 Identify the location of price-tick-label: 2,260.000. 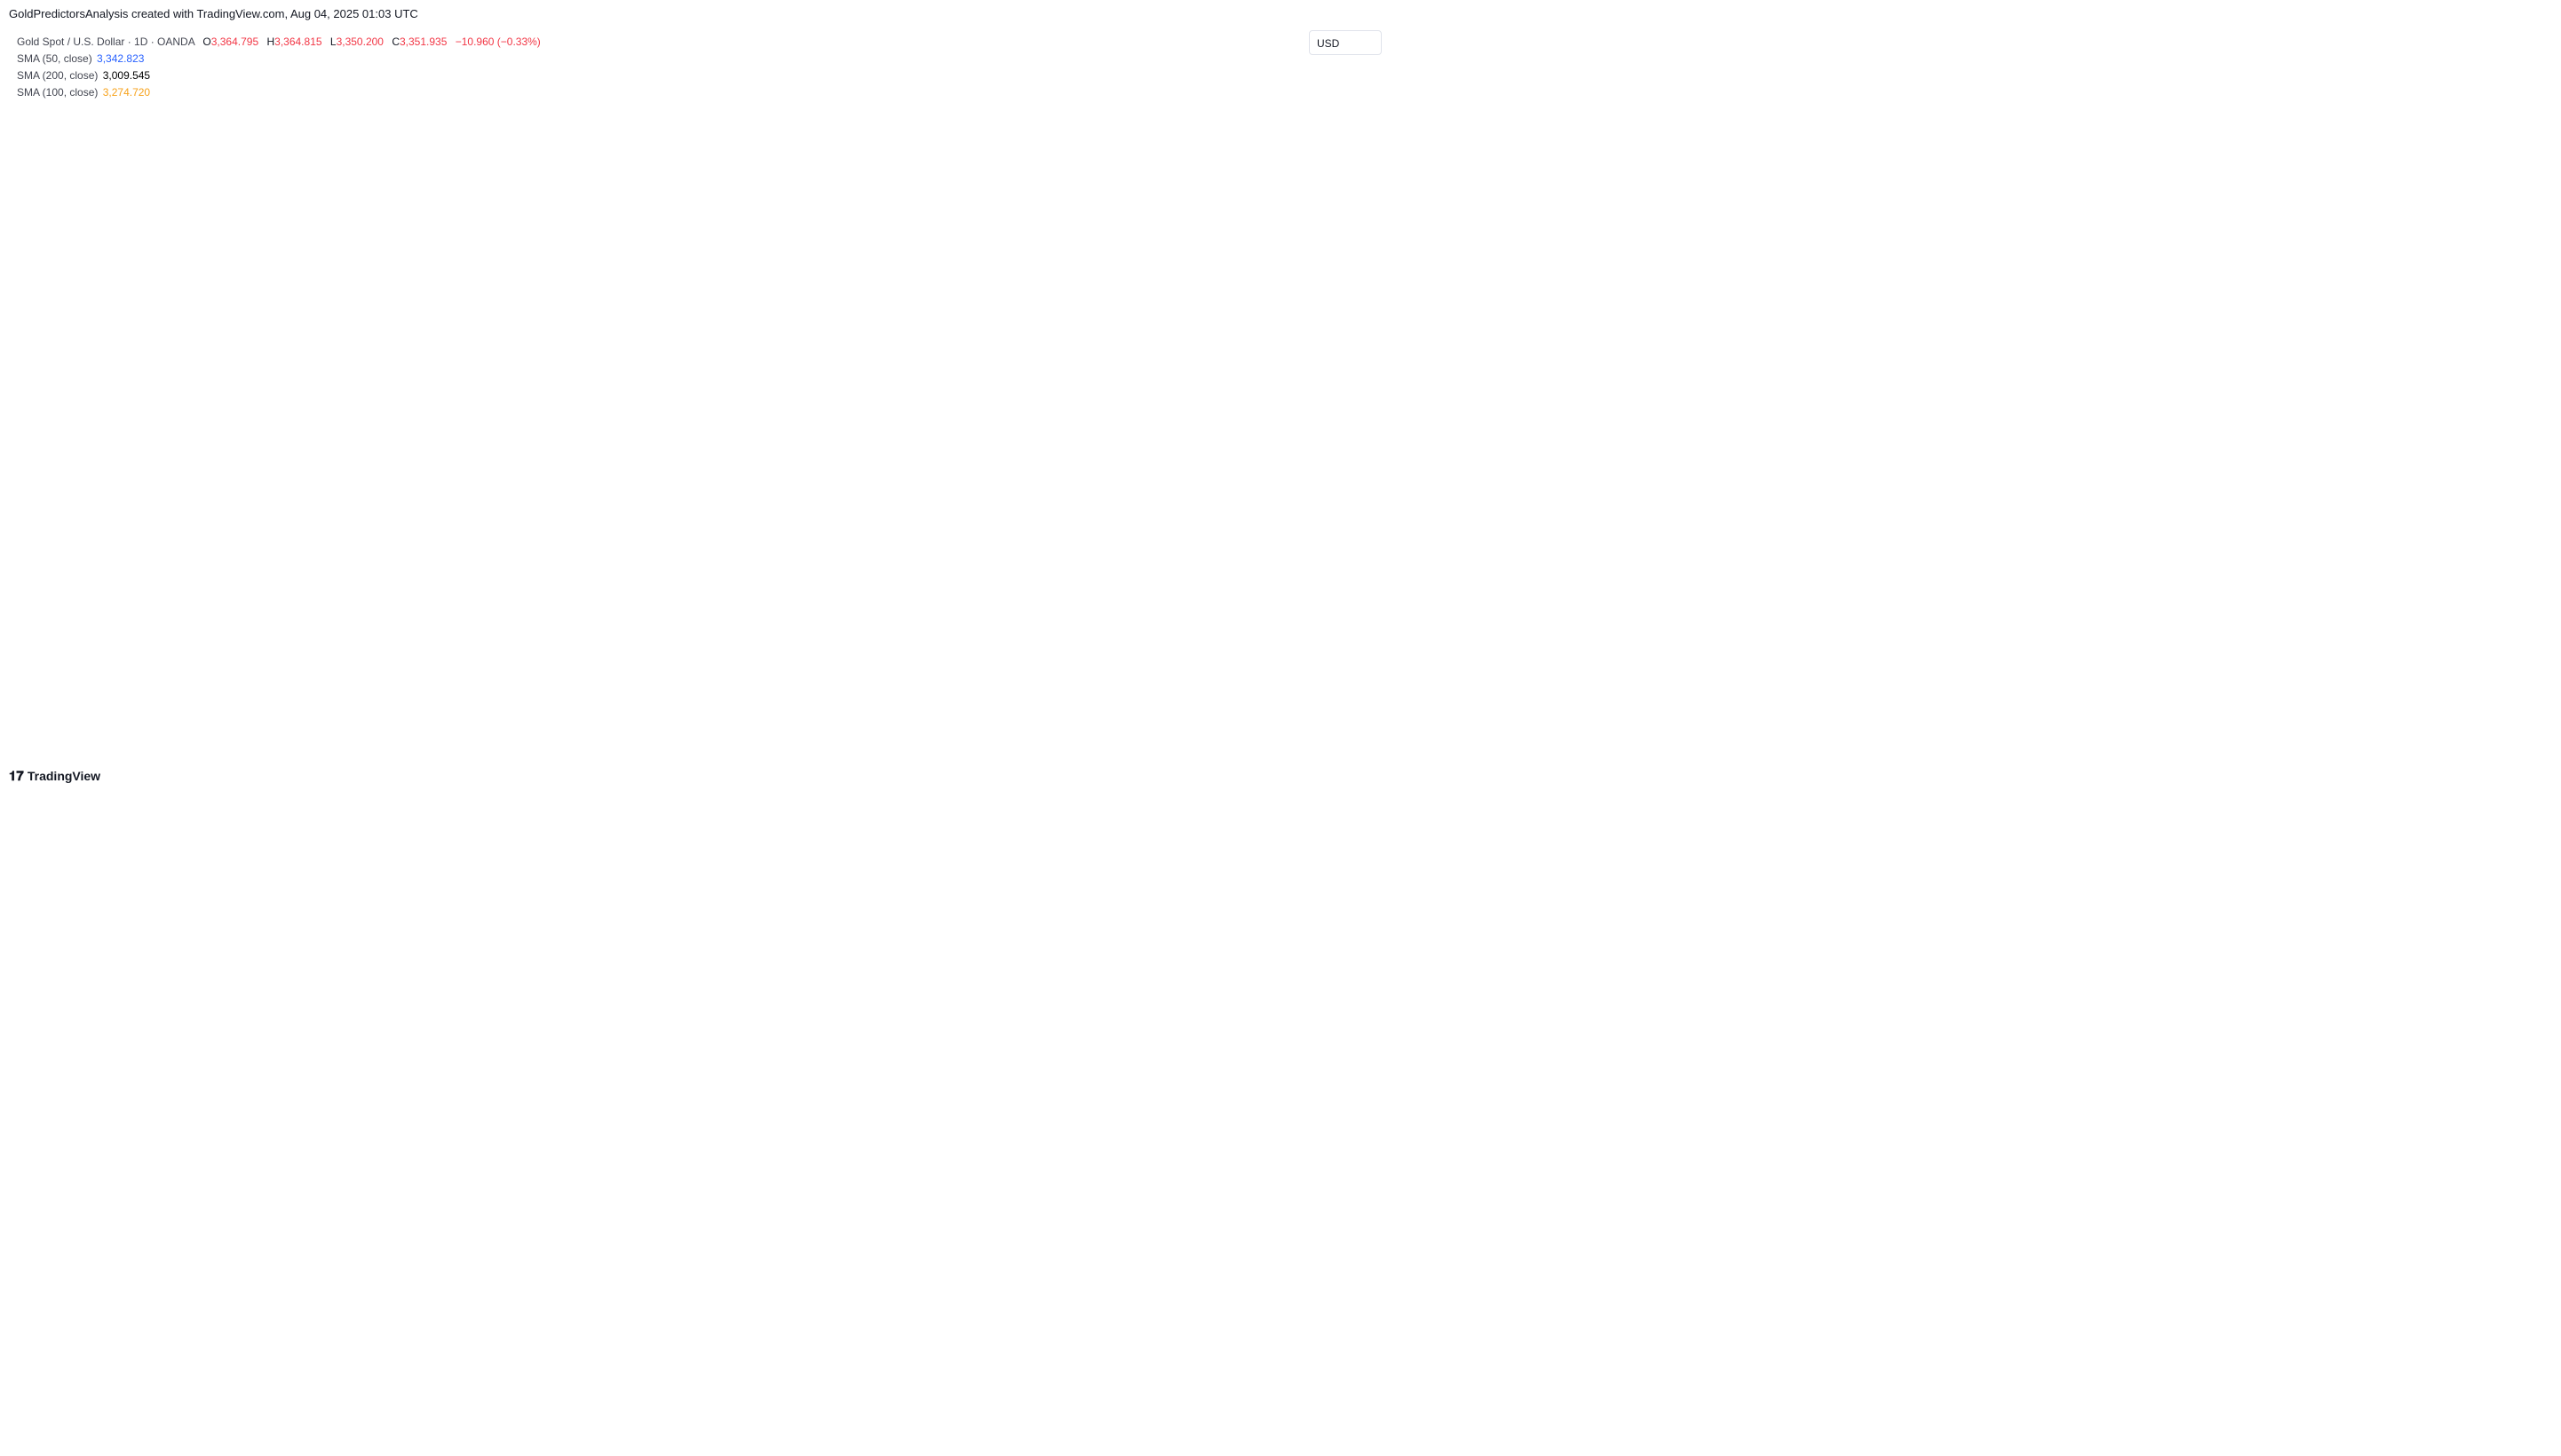
(1338, 538).